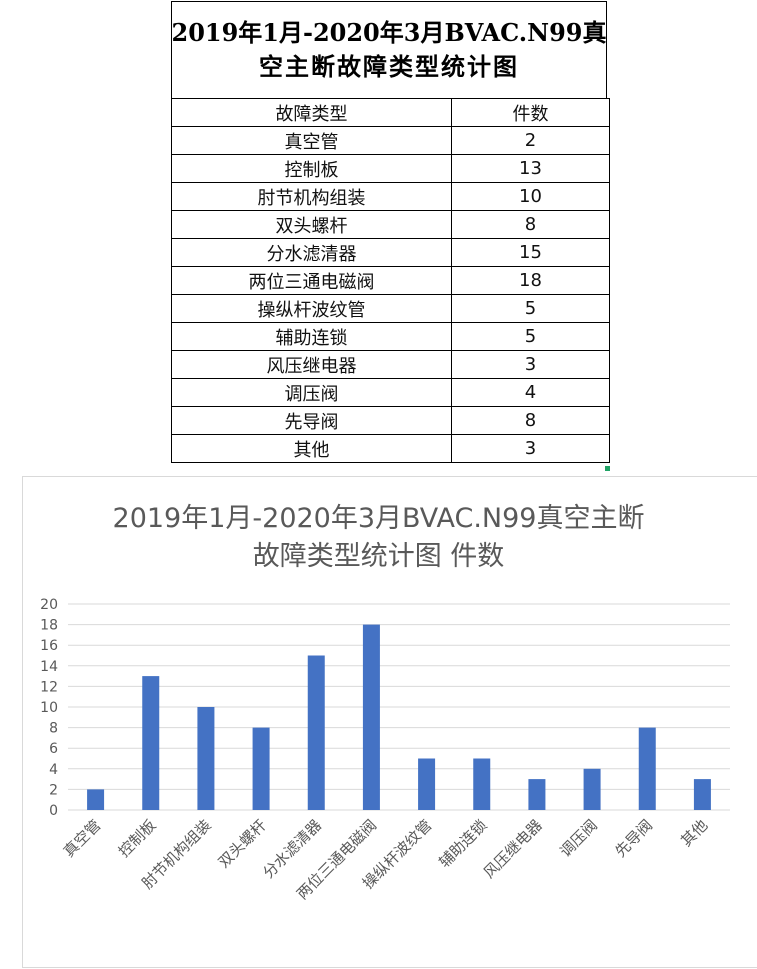 The height and width of the screenshot is (969, 757). Describe the element at coordinates (49, 687) in the screenshot. I see `y-tick-label: 12` at that location.